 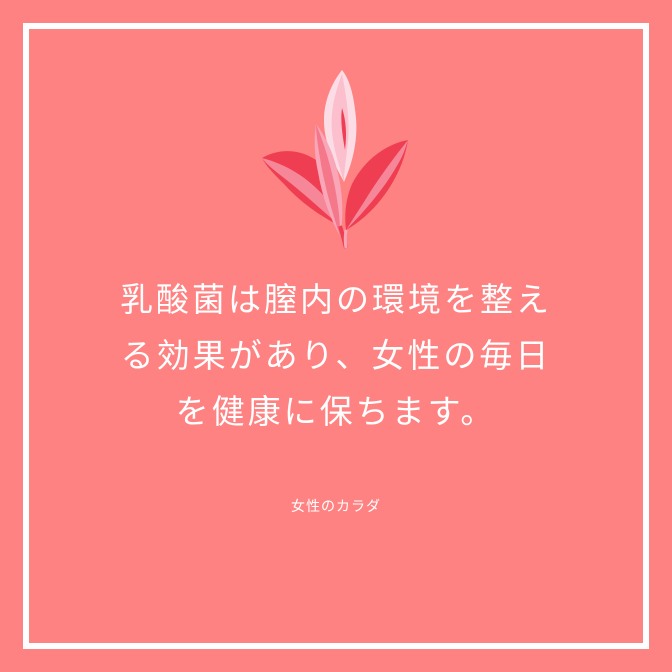 I want to click on brand-name: 女性のカラダ, so click(x=336, y=507).